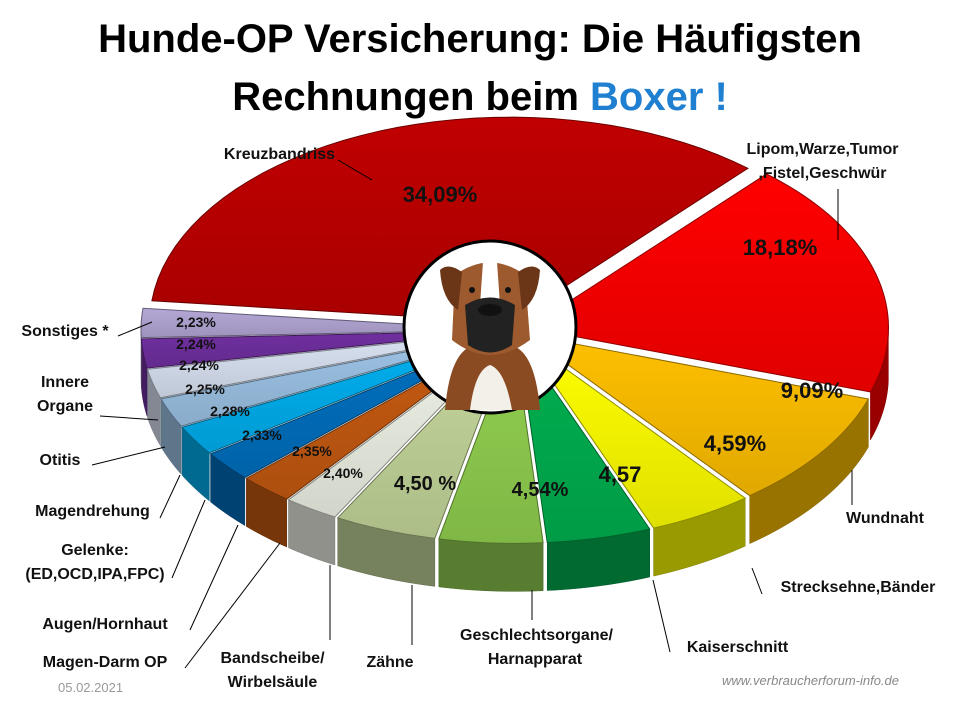 The width and height of the screenshot is (960, 720). Describe the element at coordinates (279, 154) in the screenshot. I see `category-label: Kreuzbandriss` at that location.